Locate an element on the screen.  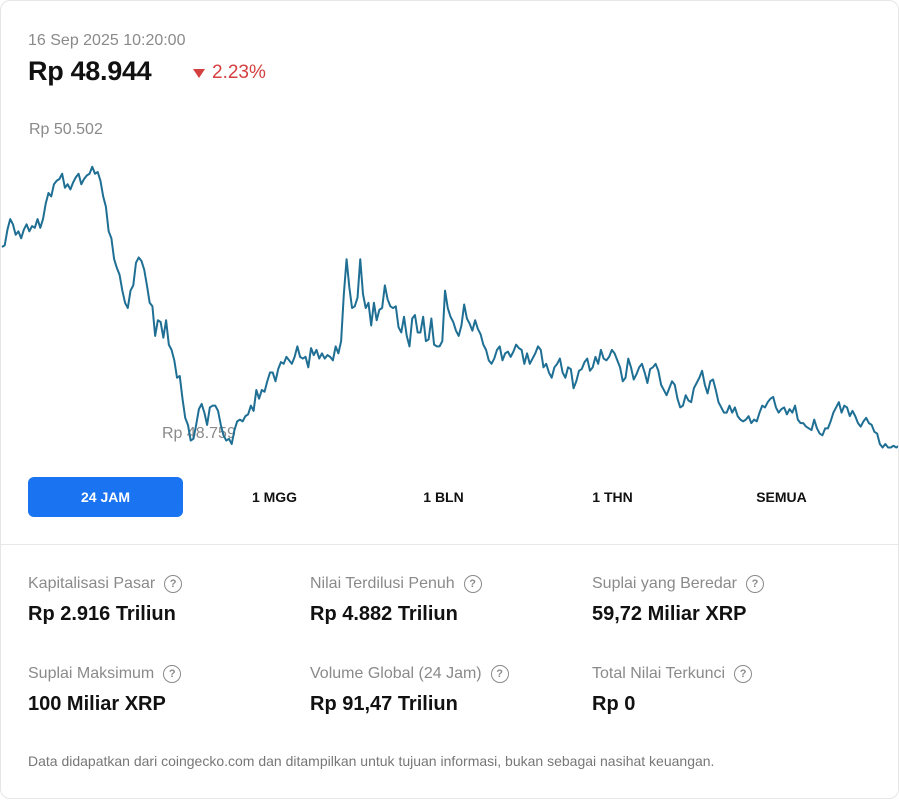
stat-value: Rp 91,47 Triliun is located at coordinates (384, 704).